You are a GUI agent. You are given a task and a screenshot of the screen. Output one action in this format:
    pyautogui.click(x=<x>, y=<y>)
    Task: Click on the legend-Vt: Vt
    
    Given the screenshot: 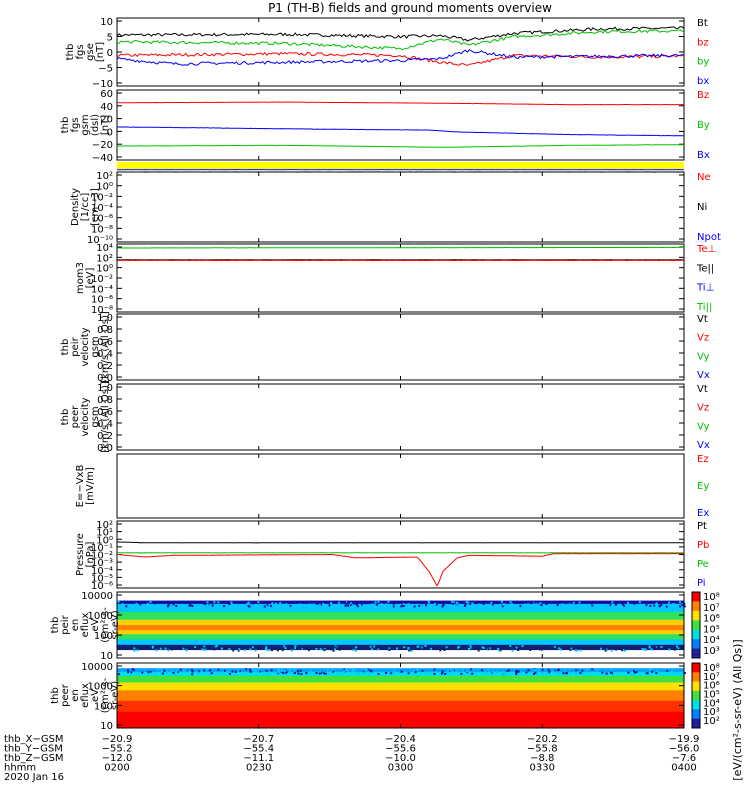 What is the action you would take?
    pyautogui.click(x=702, y=319)
    